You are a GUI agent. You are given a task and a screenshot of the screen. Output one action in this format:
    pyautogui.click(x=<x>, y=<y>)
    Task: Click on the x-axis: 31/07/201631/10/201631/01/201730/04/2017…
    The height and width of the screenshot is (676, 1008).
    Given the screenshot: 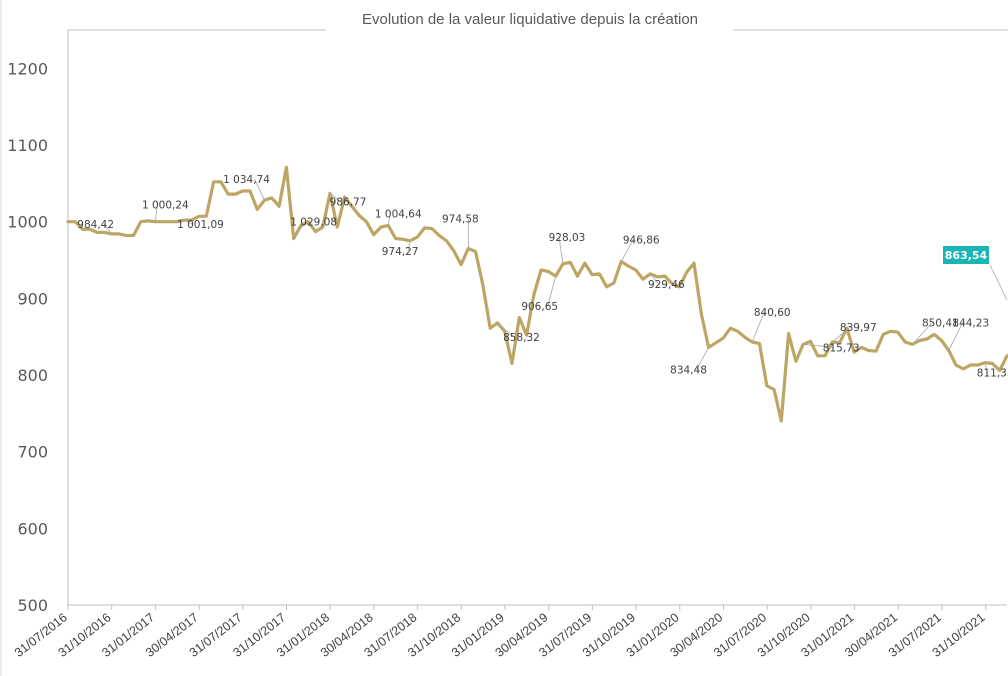 What is the action you would take?
    pyautogui.click(x=500, y=632)
    